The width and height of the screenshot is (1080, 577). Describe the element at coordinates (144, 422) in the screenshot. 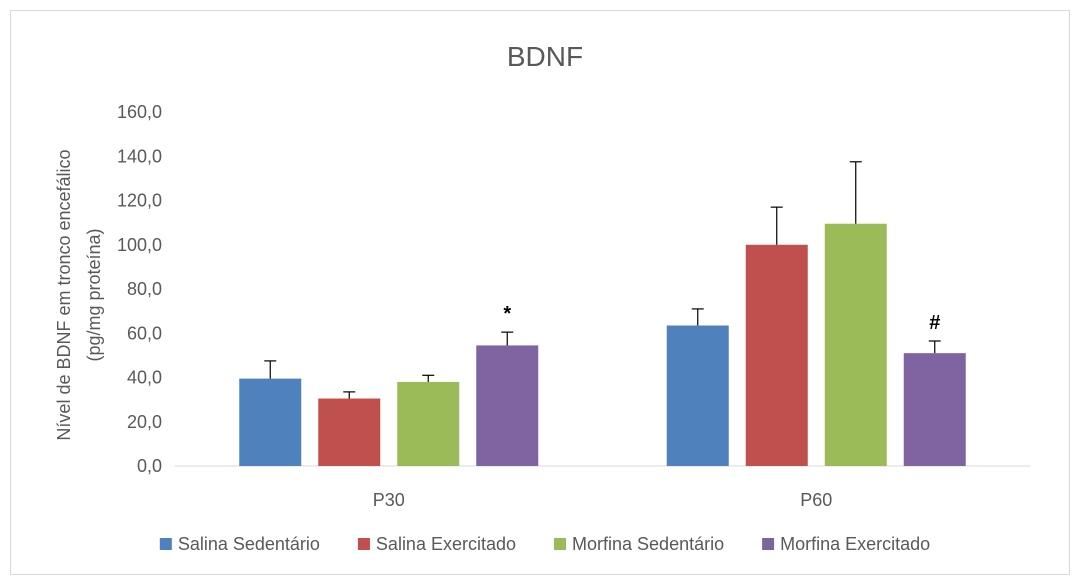

I see `y-tick-label: 20,0` at that location.